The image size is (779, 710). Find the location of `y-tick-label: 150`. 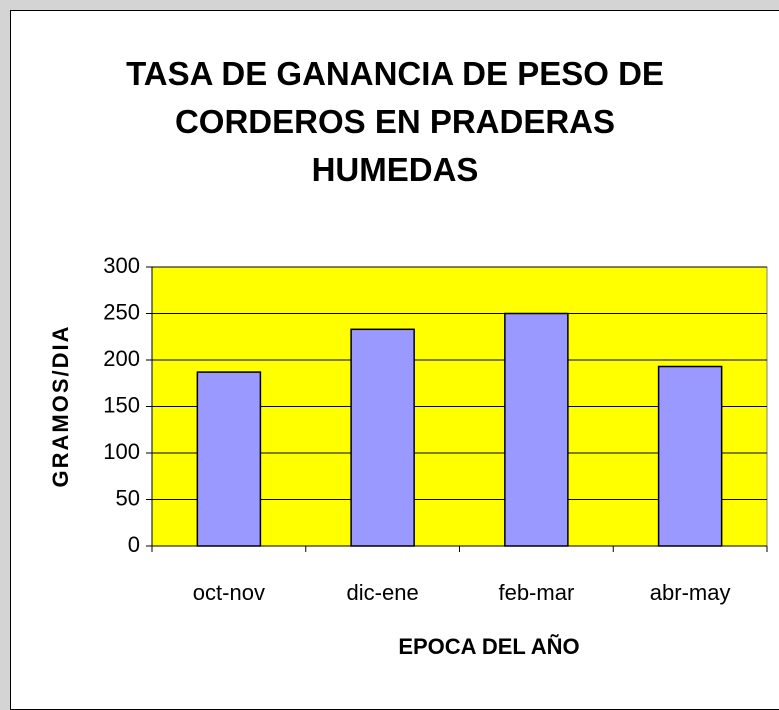

y-tick-label: 150 is located at coordinates (121, 404).